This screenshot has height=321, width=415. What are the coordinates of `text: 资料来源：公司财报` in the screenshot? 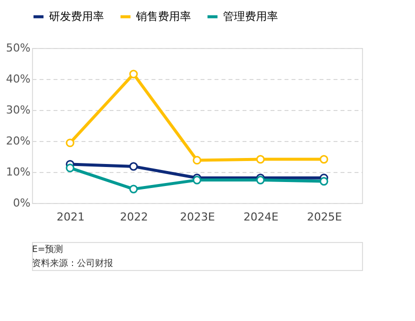 It's located at (72, 263).